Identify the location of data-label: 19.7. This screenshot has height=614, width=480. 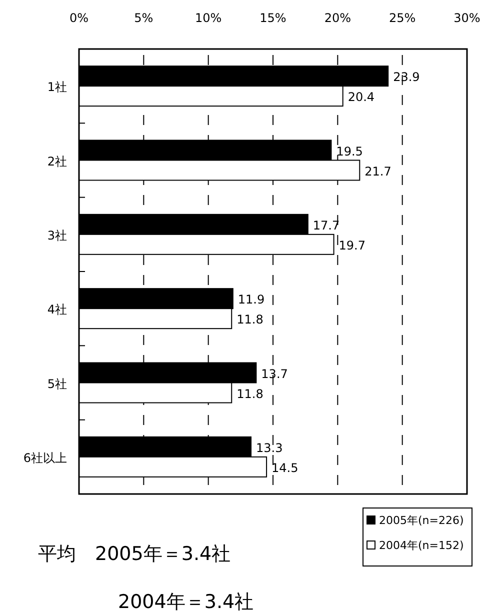
(352, 245).